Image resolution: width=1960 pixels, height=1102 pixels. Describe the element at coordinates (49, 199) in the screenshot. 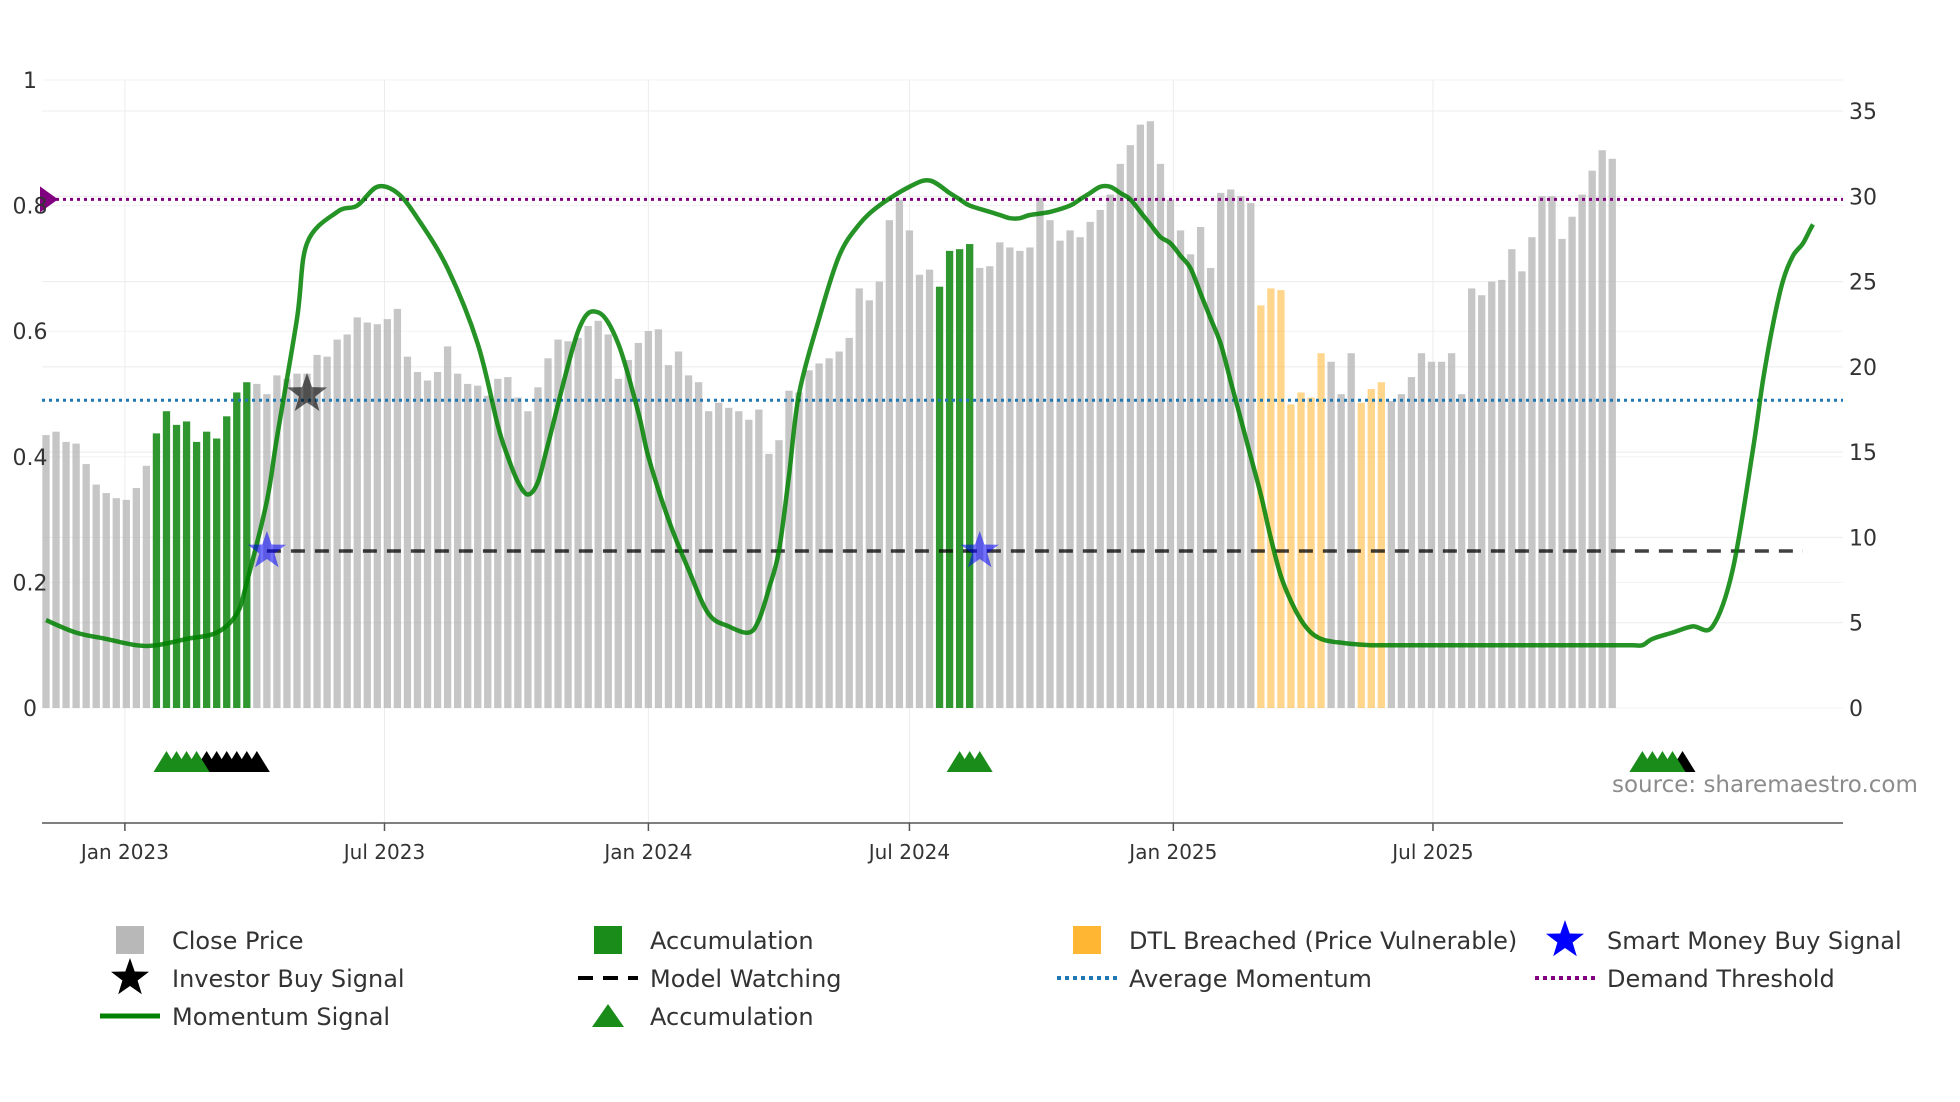

I see `demand-threshold-marker` at that location.